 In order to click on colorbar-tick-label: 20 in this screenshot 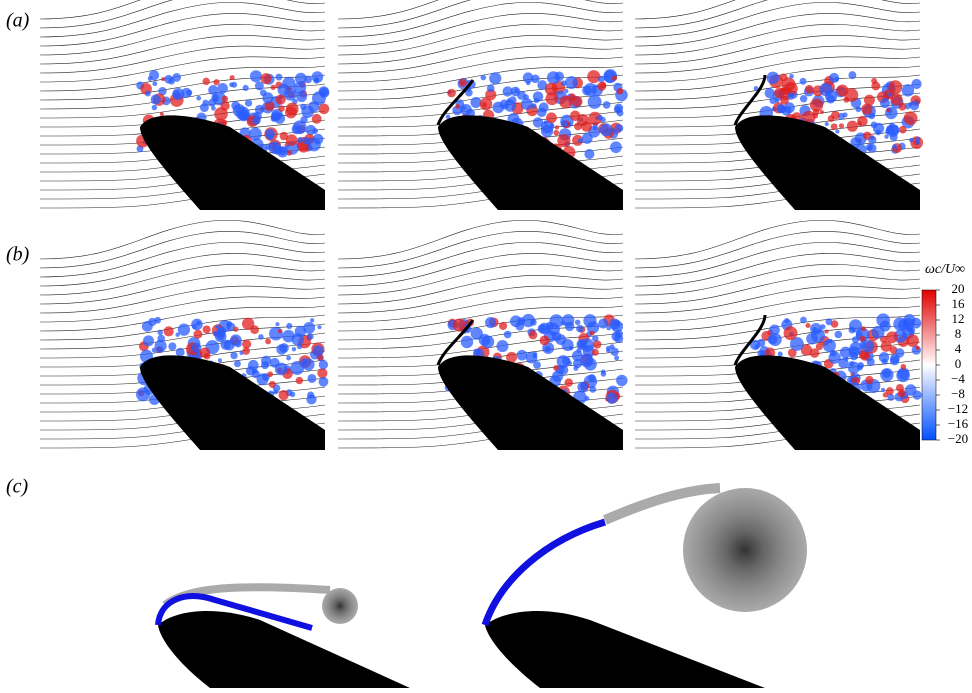, I will do `click(958, 288)`.